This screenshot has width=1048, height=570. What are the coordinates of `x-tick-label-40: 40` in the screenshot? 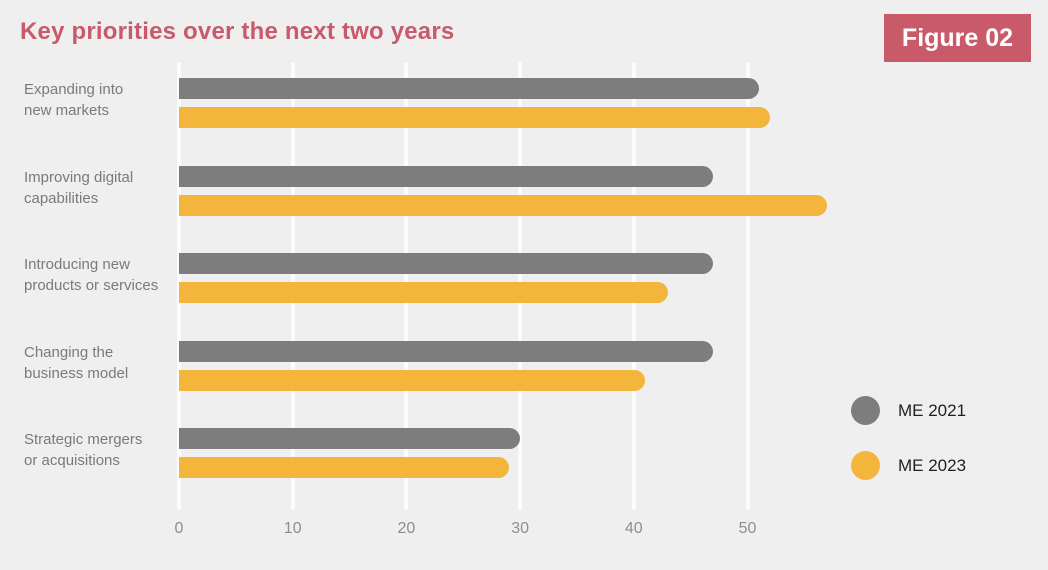 It's located at (633, 528).